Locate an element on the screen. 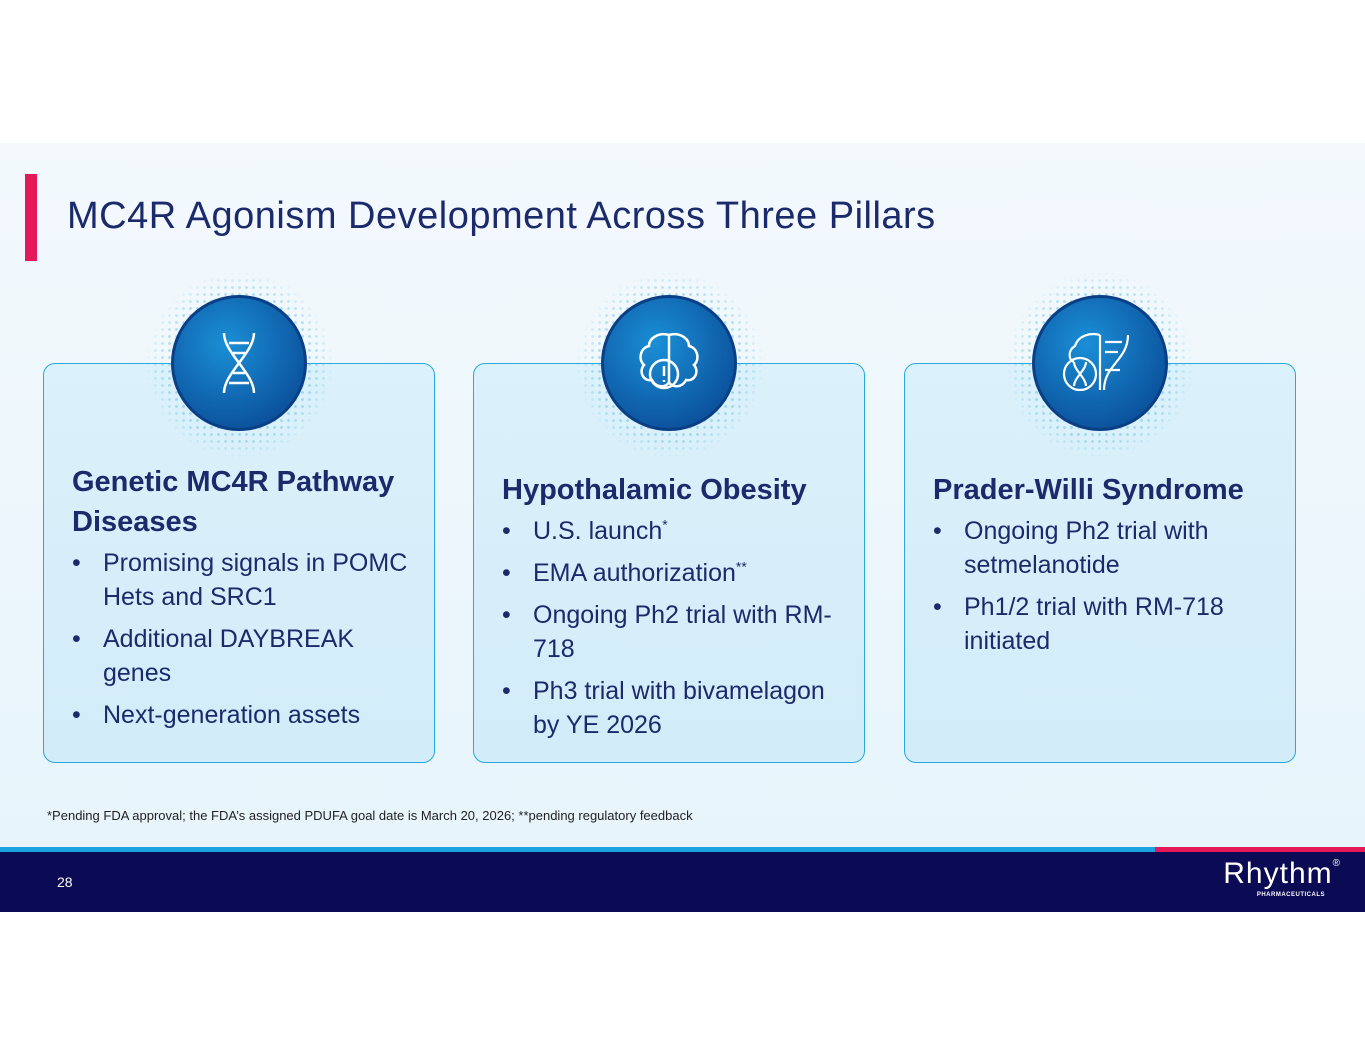 The image size is (1365, 1055). bullet: Next-generation assets is located at coordinates (248, 715).